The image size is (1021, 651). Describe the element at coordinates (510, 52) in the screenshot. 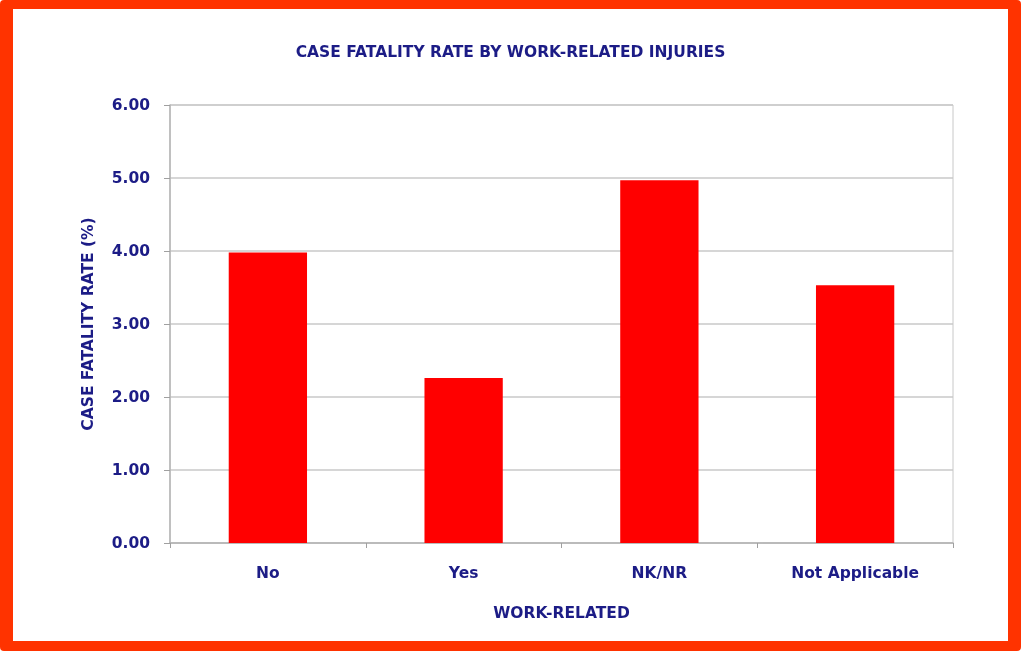

I see `chart-title: CASE FATALITY RATE BY WORK-RELATED INJURIES` at that location.